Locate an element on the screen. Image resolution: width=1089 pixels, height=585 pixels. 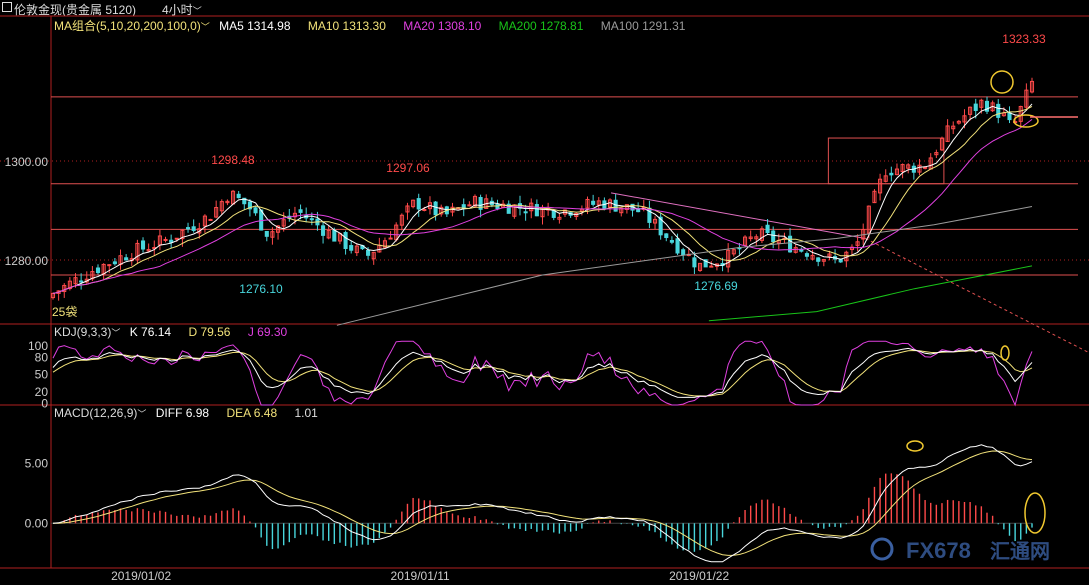
trendline-solid is located at coordinates (738, 216).